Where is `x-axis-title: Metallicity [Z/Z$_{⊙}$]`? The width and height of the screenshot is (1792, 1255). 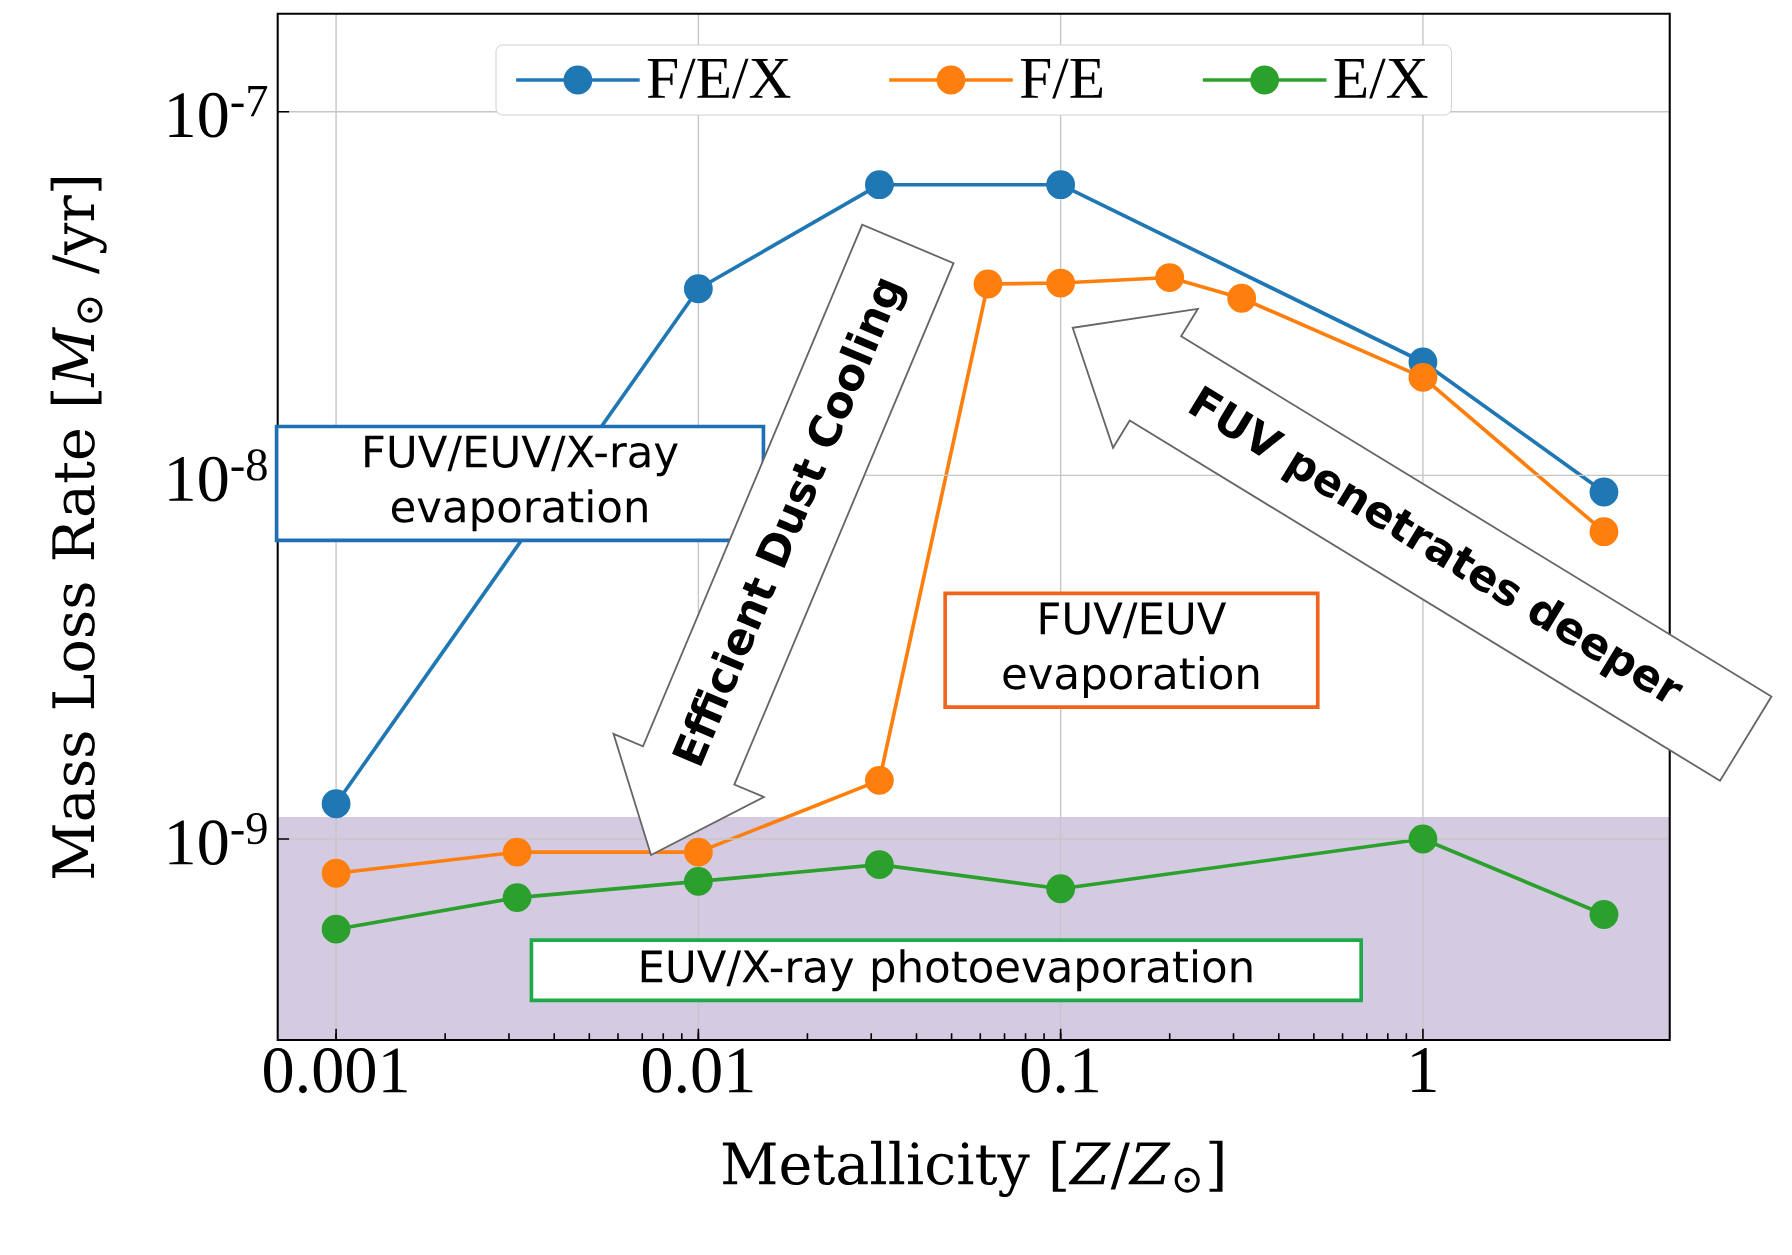
x-axis-title: Metallicity [Z/Z$_{⊙}$] is located at coordinates (972, 1169).